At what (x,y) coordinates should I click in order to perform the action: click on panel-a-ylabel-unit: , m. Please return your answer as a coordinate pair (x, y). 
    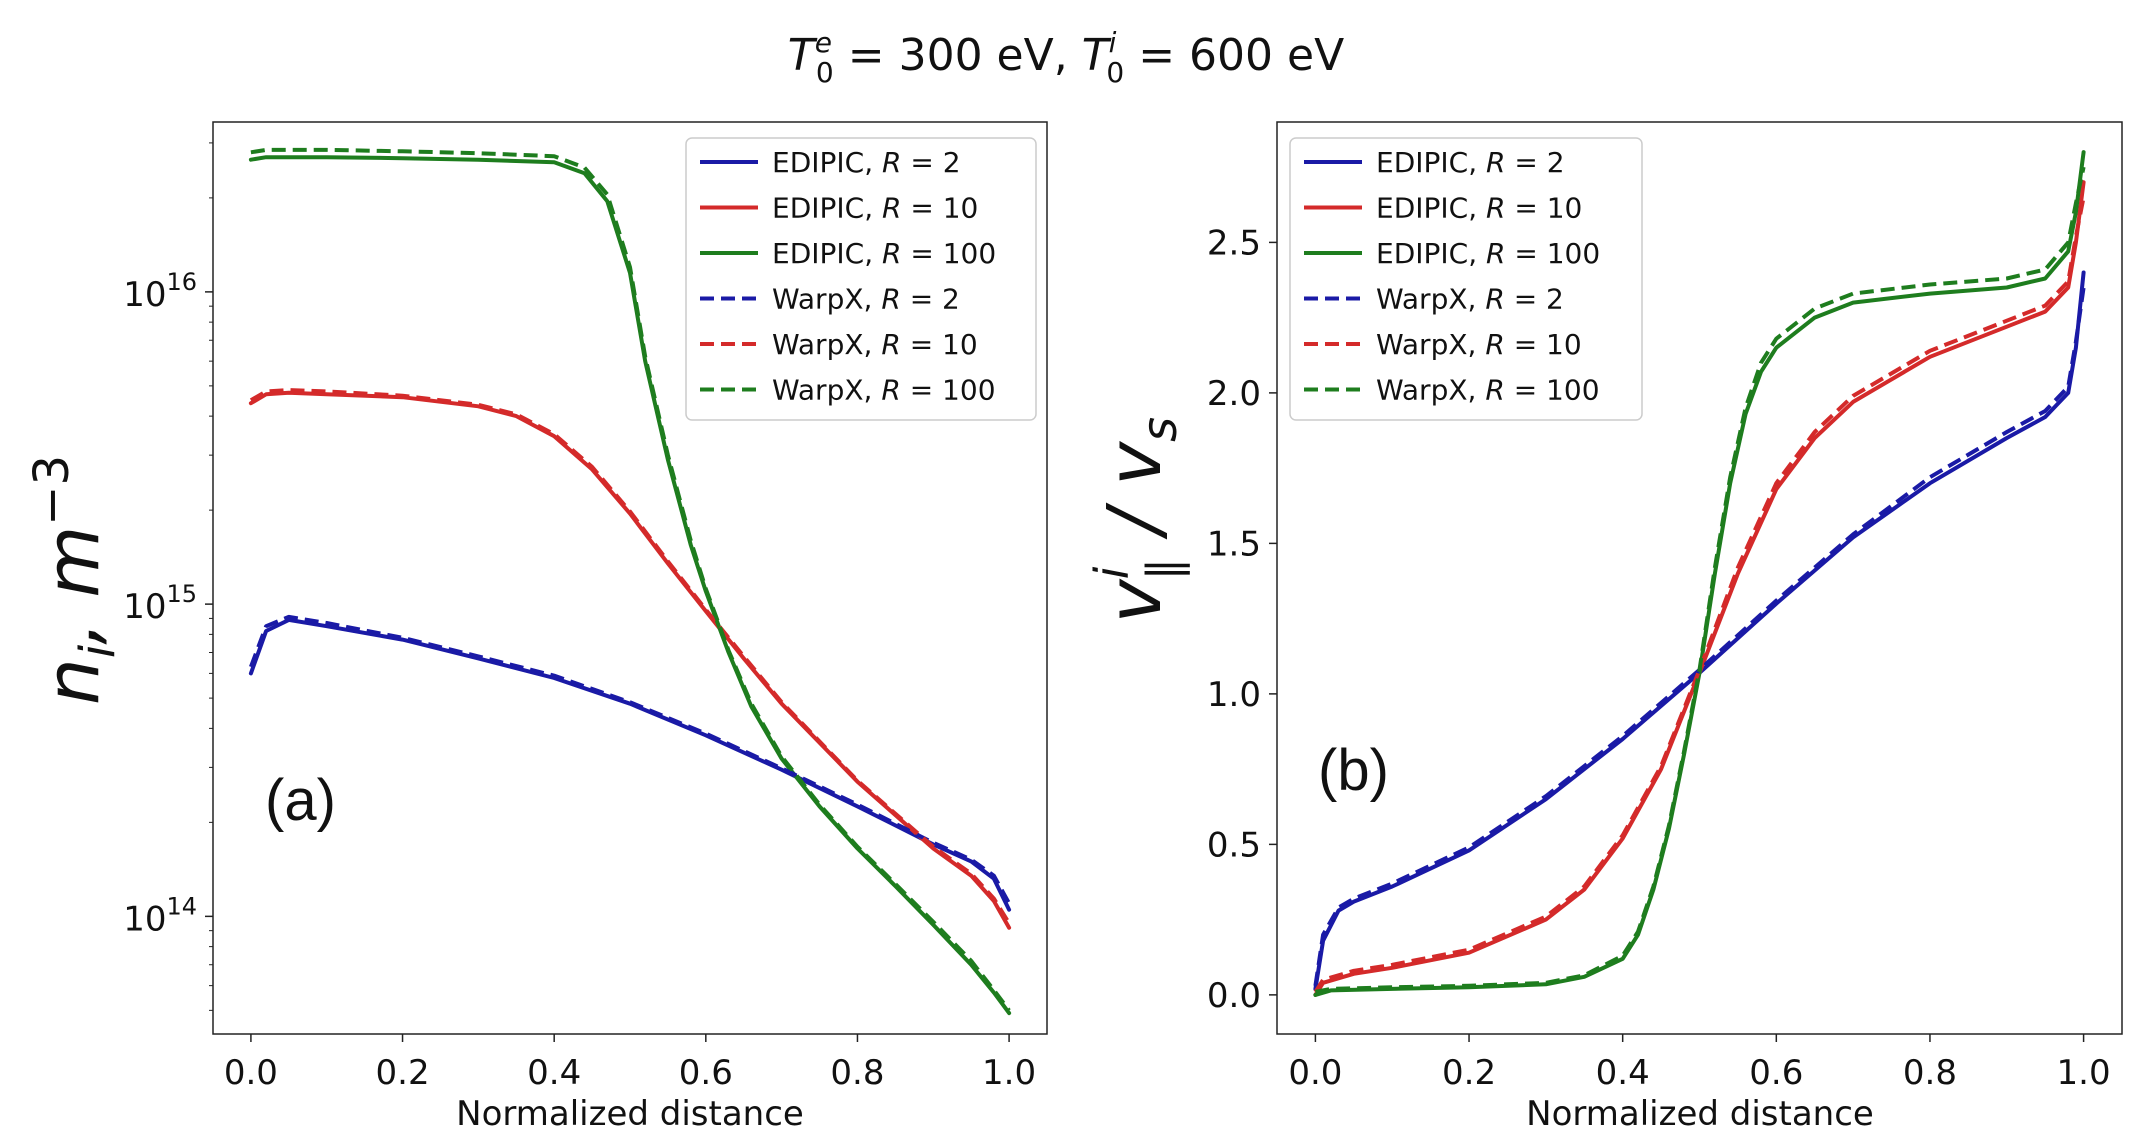
    Looking at the image, I should click on (73, 585).